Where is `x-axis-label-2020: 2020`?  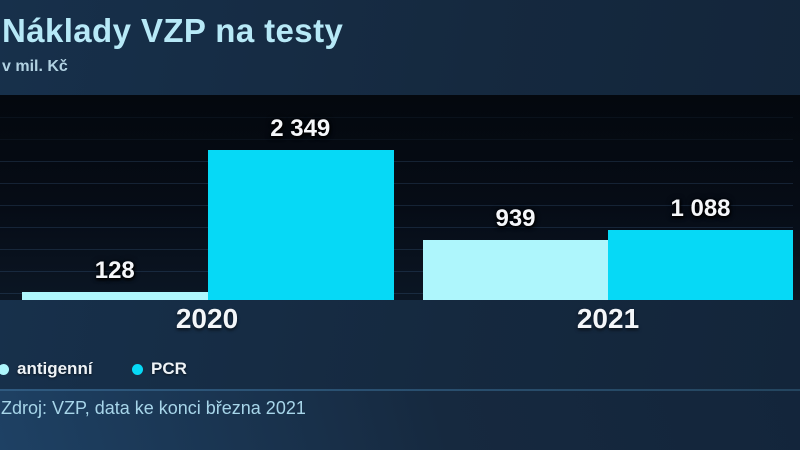 x-axis-label-2020: 2020 is located at coordinates (207, 318).